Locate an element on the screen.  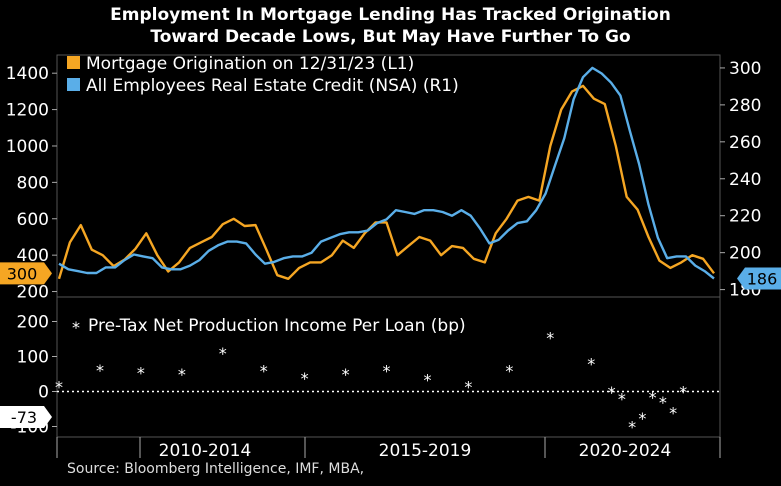
left-axis-tick-label: 1200 is located at coordinates (27, 111).